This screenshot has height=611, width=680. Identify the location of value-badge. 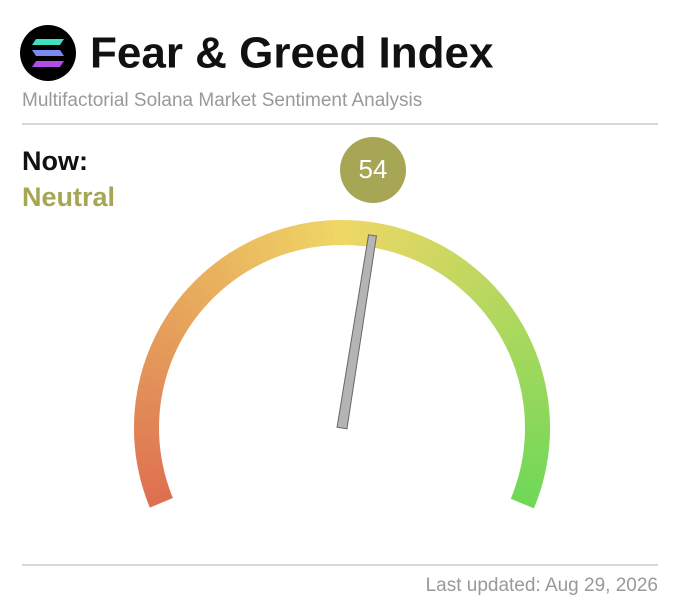
(373, 170).